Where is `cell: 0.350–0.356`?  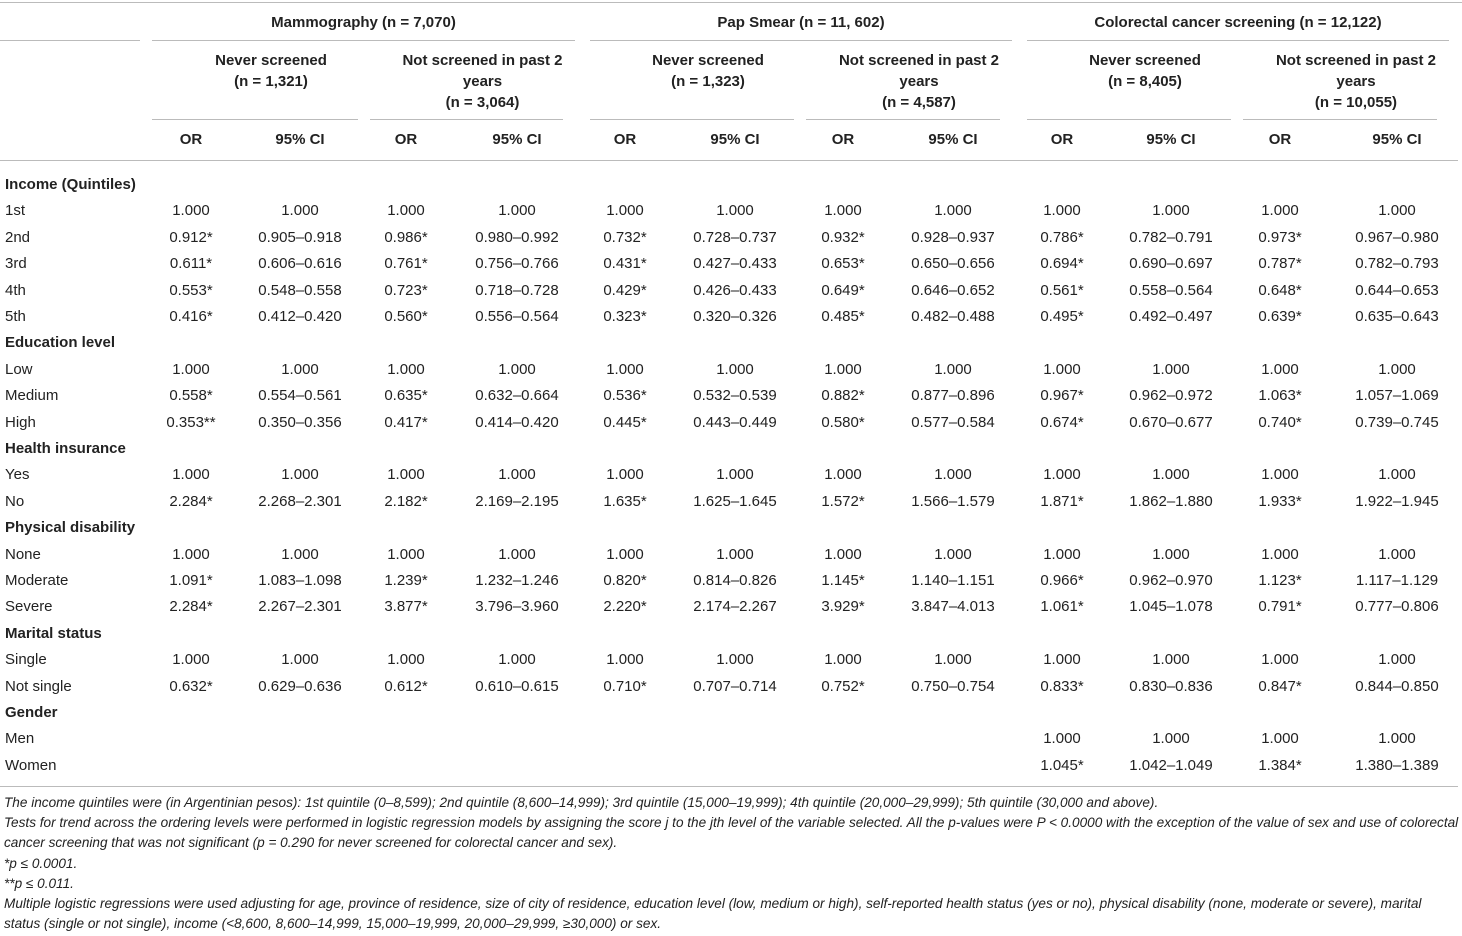
cell: 0.350–0.356 is located at coordinates (300, 422).